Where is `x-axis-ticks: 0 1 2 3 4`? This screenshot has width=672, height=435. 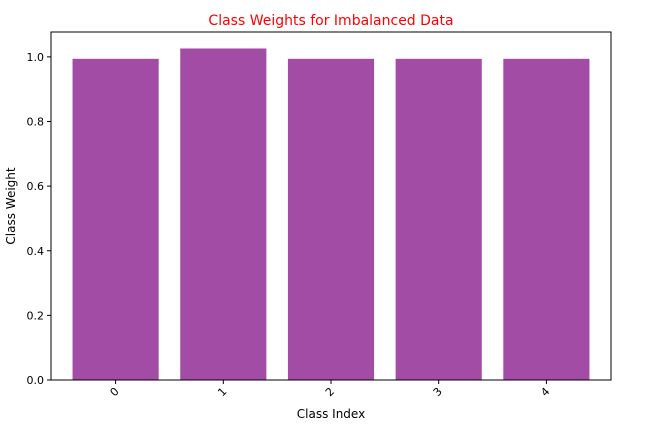 x-axis-ticks: 0 1 2 3 4 is located at coordinates (330, 389).